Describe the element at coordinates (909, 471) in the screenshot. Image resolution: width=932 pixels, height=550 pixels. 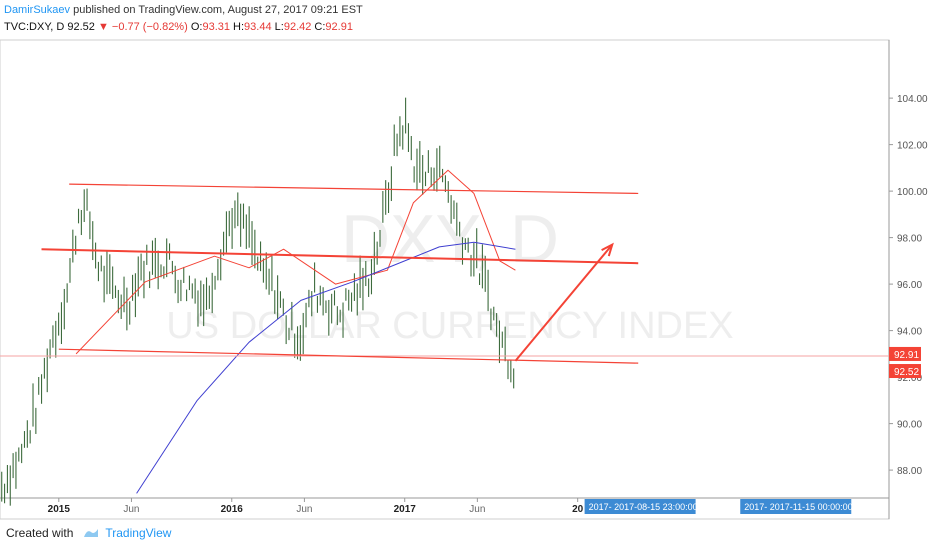
I see `y-tick-label: 88.00` at that location.